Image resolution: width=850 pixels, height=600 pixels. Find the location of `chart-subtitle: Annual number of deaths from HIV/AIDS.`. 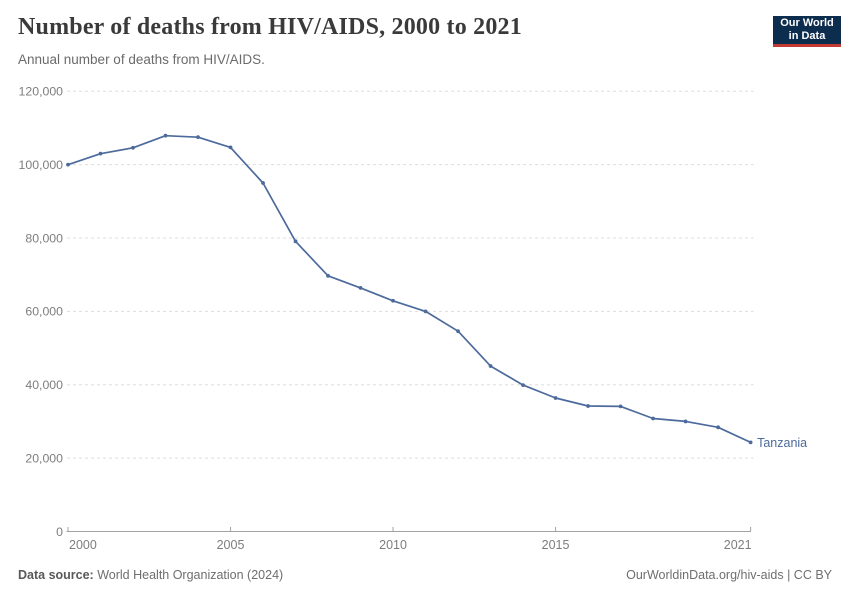

chart-subtitle: Annual number of deaths from HIV/AIDS. is located at coordinates (141, 59).